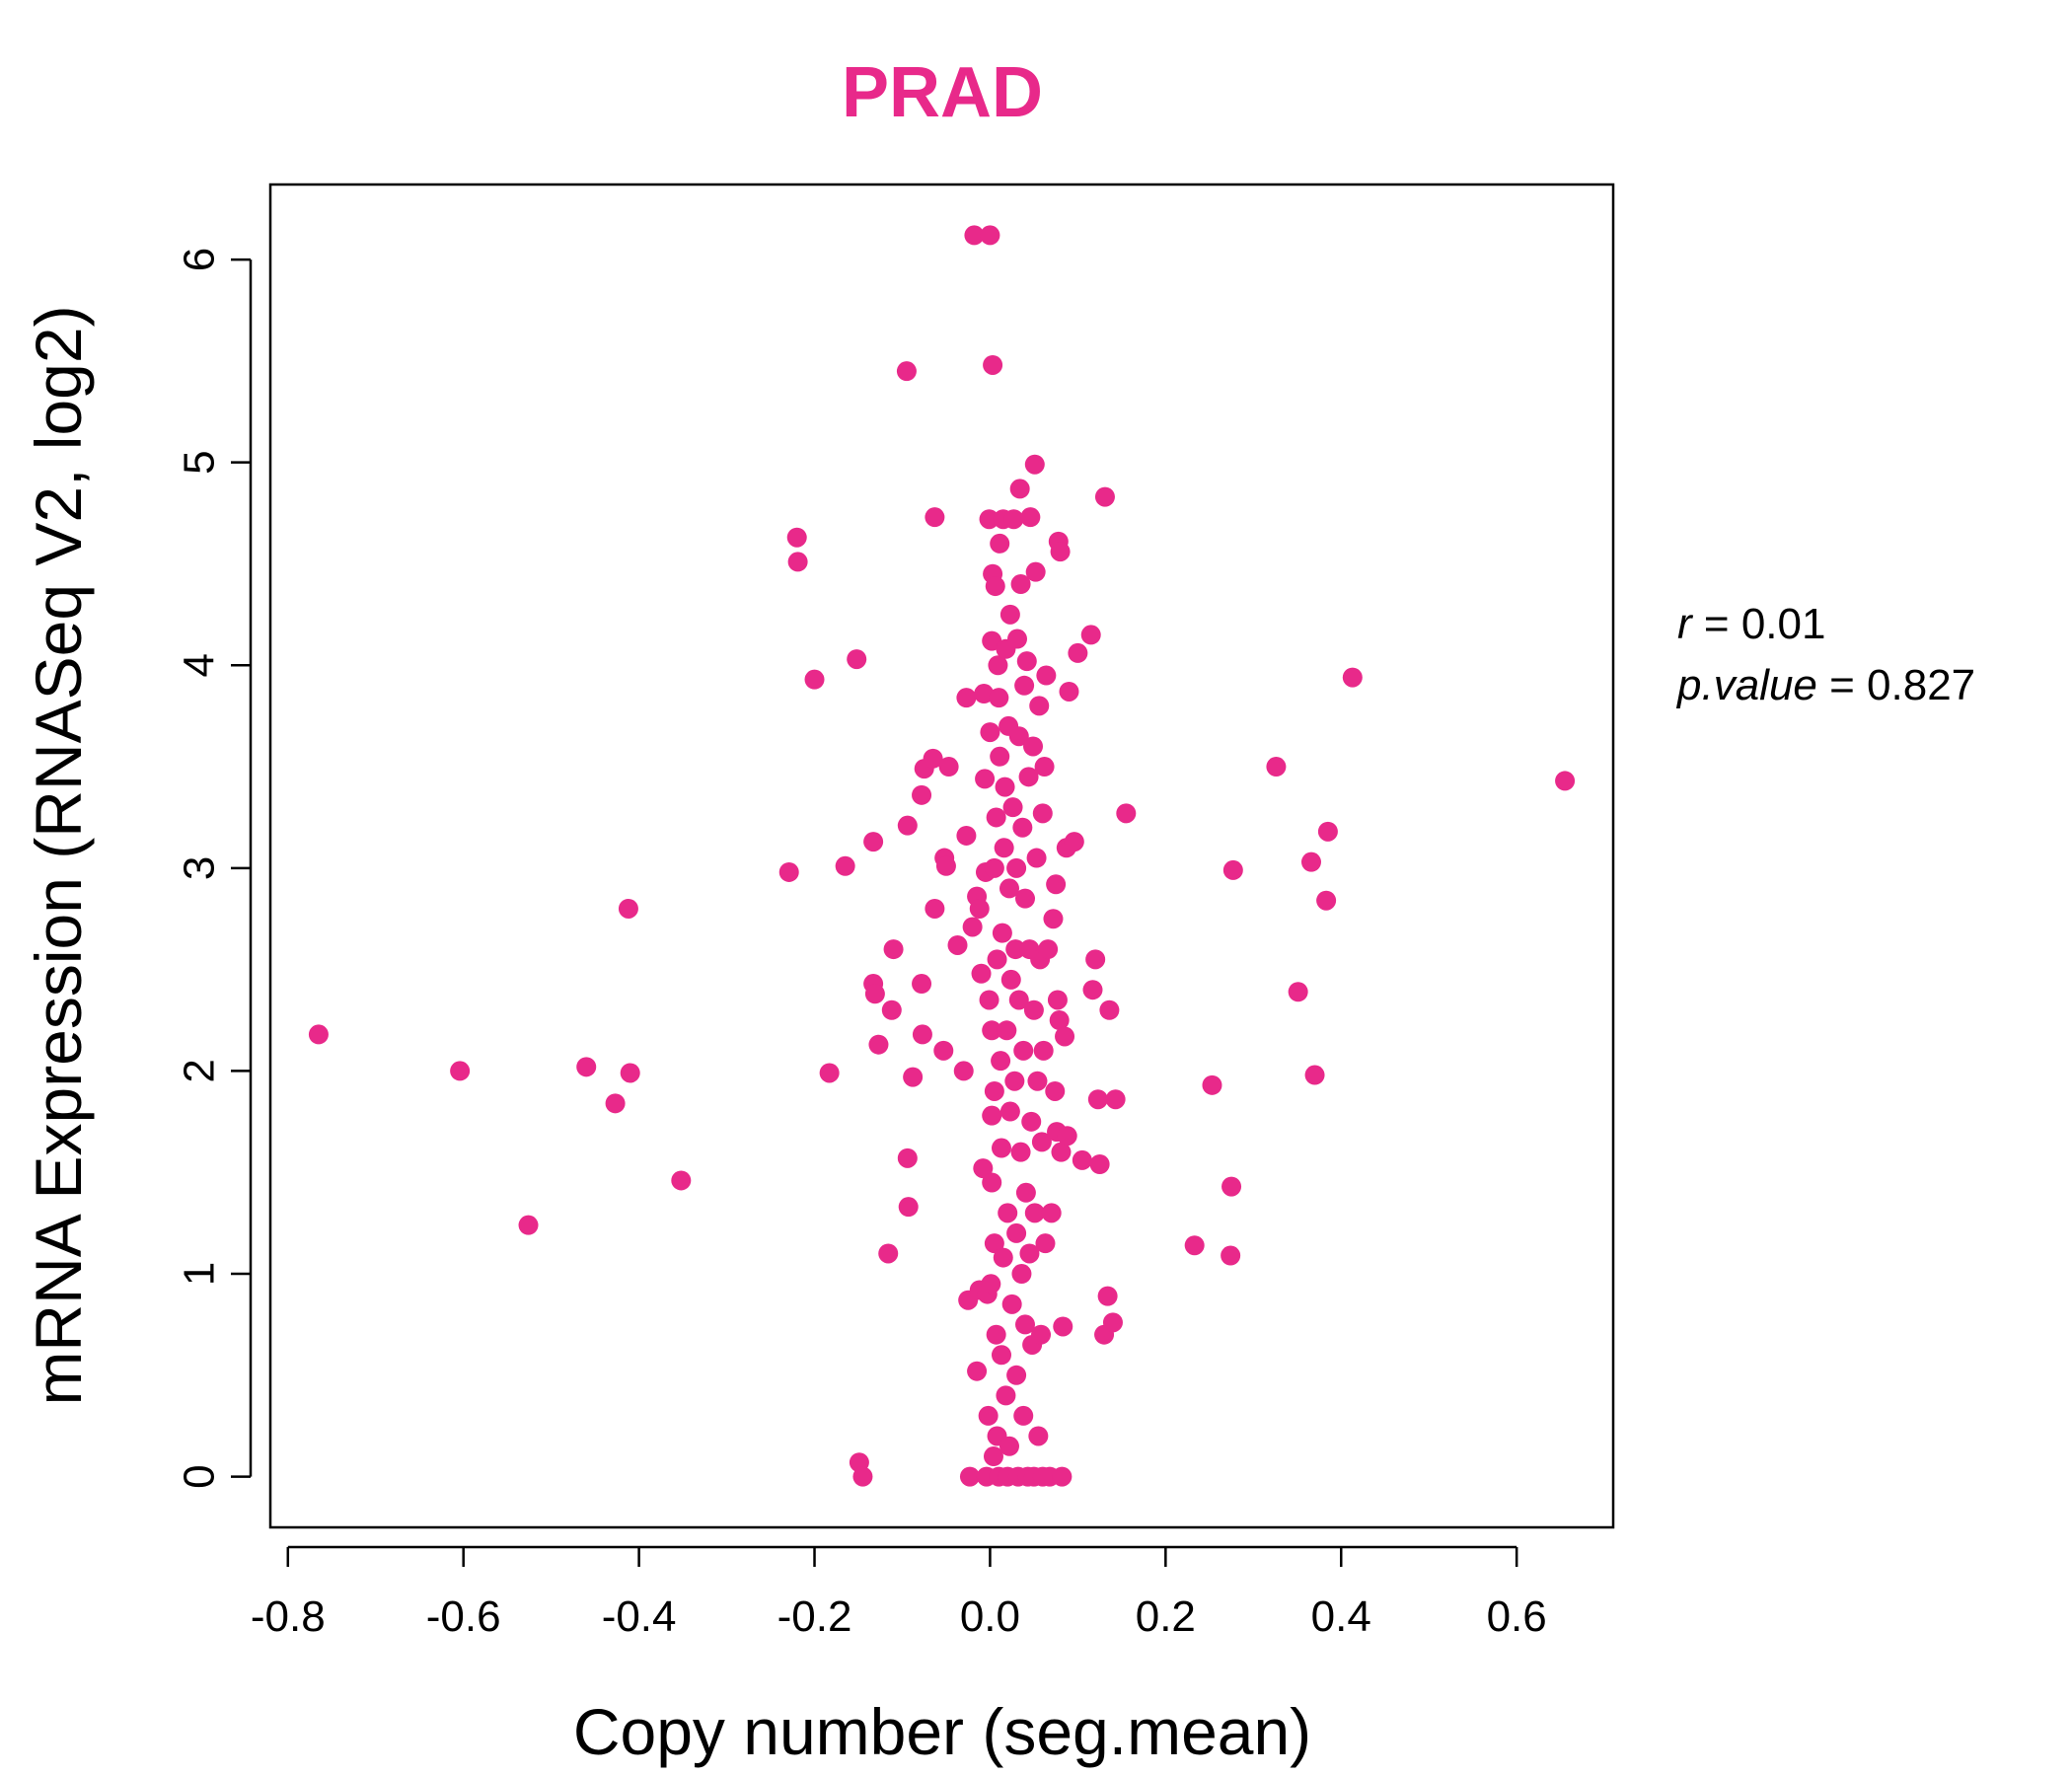  What do you see at coordinates (1341, 1617) in the screenshot?
I see `x-tick-label: 0.4` at bounding box center [1341, 1617].